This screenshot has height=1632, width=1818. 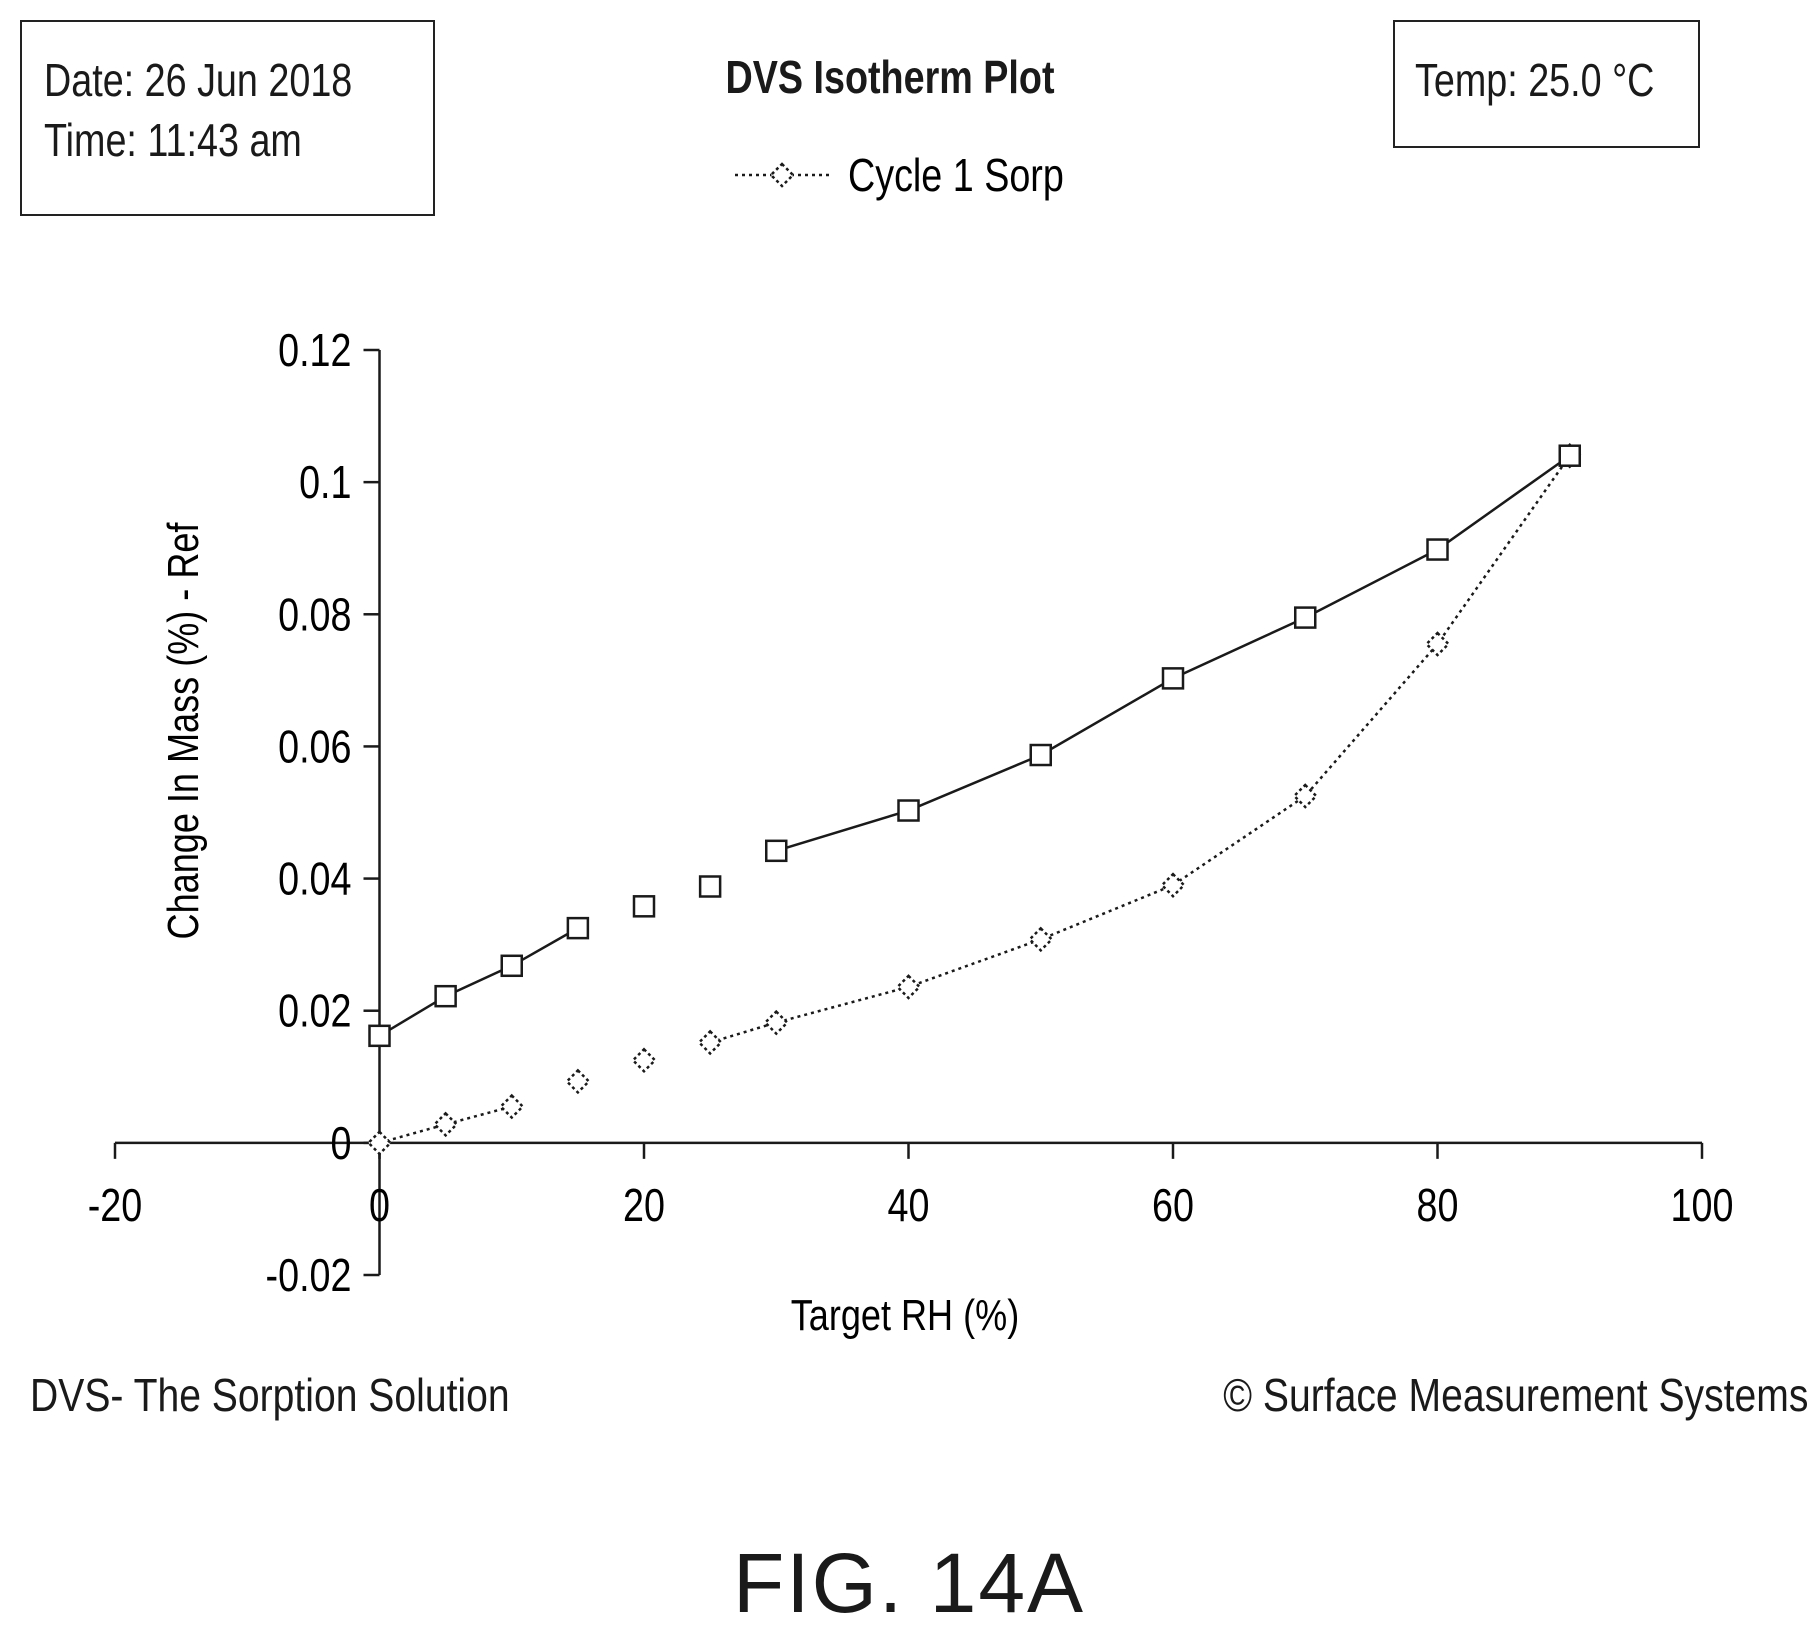 I want to click on y-tick-label: 0.1, so click(x=325, y=482).